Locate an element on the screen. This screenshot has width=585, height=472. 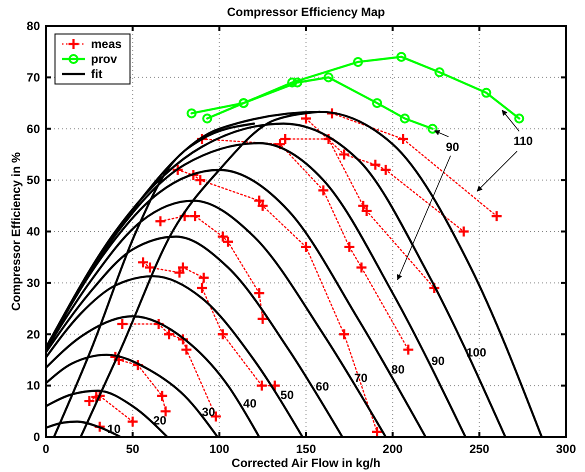
annotation: 80 is located at coordinates (398, 369).